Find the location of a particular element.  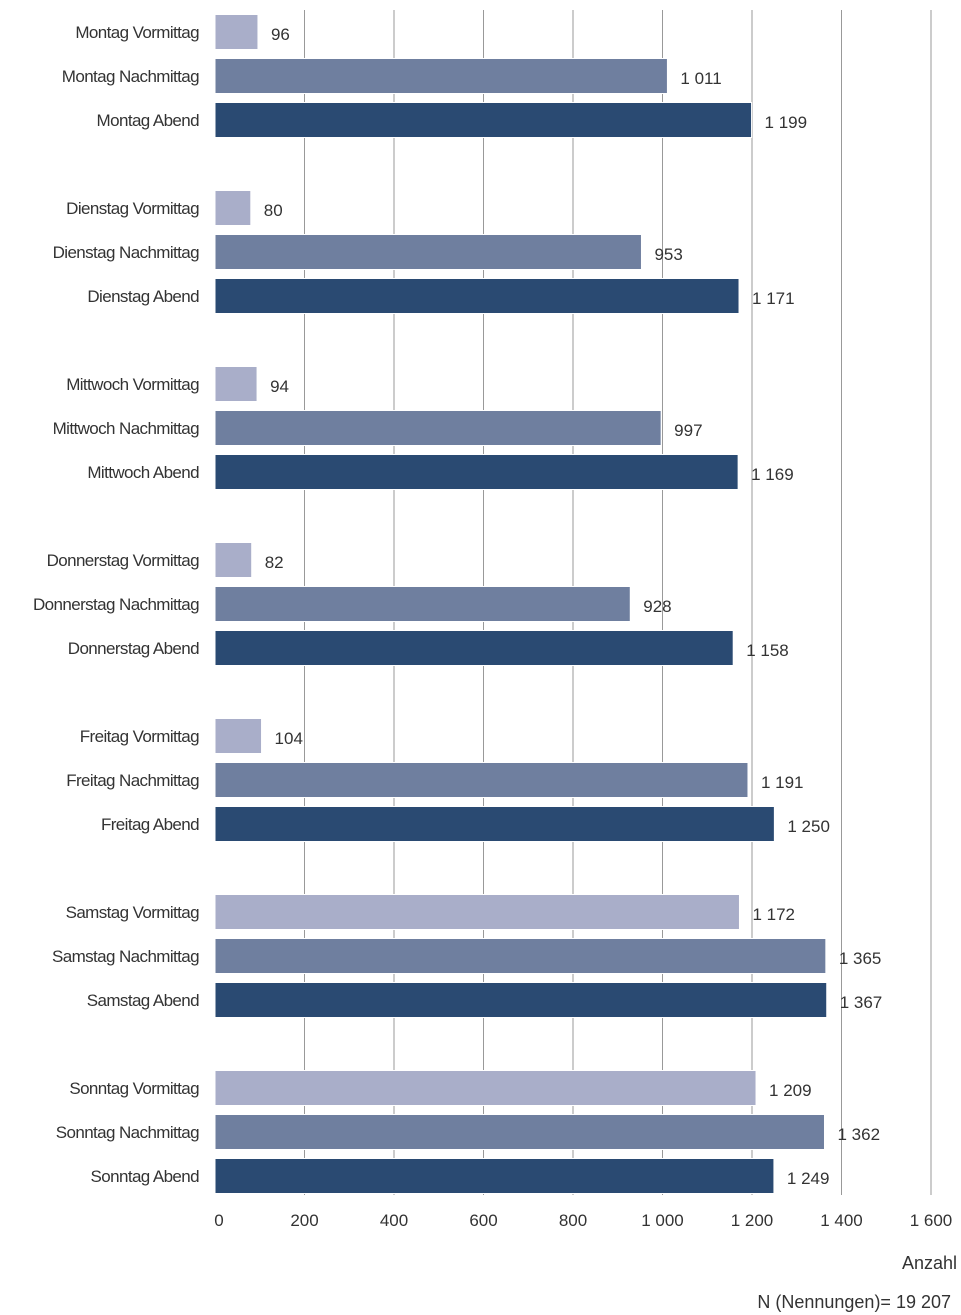

category-label: Dienstag Abend is located at coordinates (143, 296).